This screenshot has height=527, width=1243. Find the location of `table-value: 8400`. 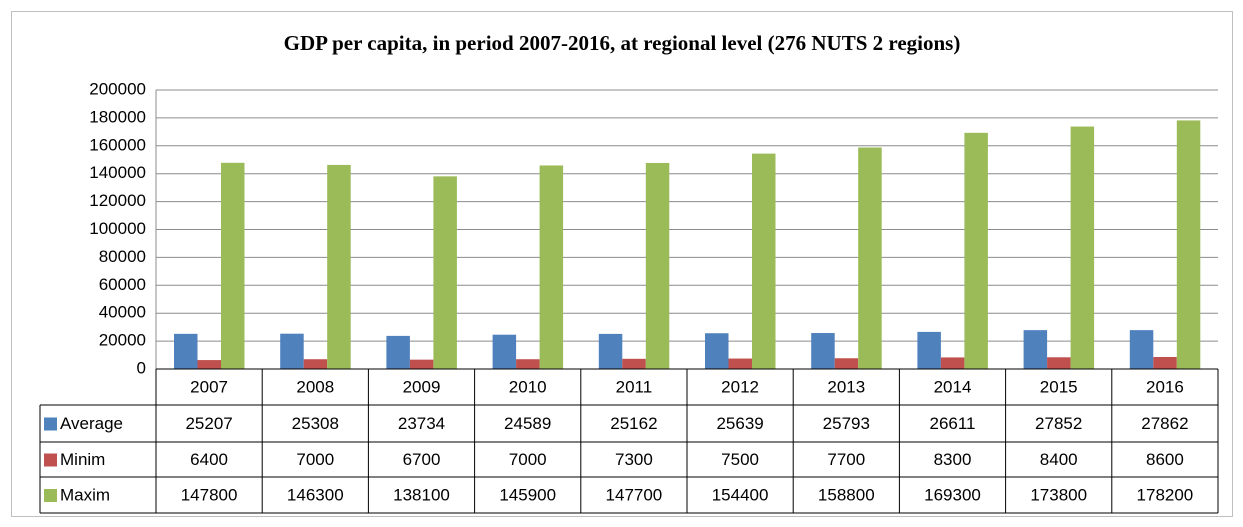

table-value: 8400 is located at coordinates (1059, 459).